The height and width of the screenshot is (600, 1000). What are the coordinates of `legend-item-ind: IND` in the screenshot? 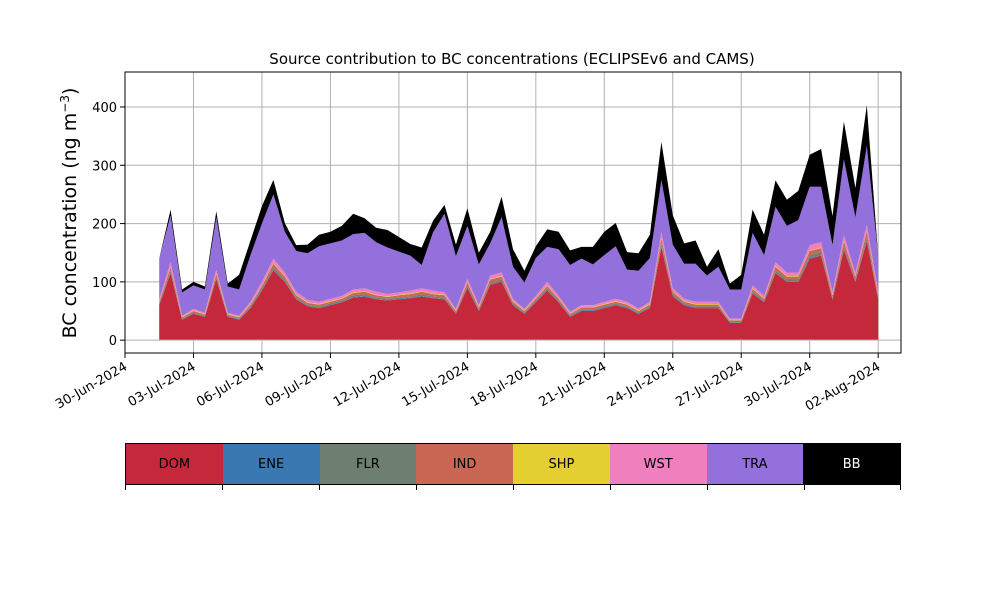 It's located at (464, 464).